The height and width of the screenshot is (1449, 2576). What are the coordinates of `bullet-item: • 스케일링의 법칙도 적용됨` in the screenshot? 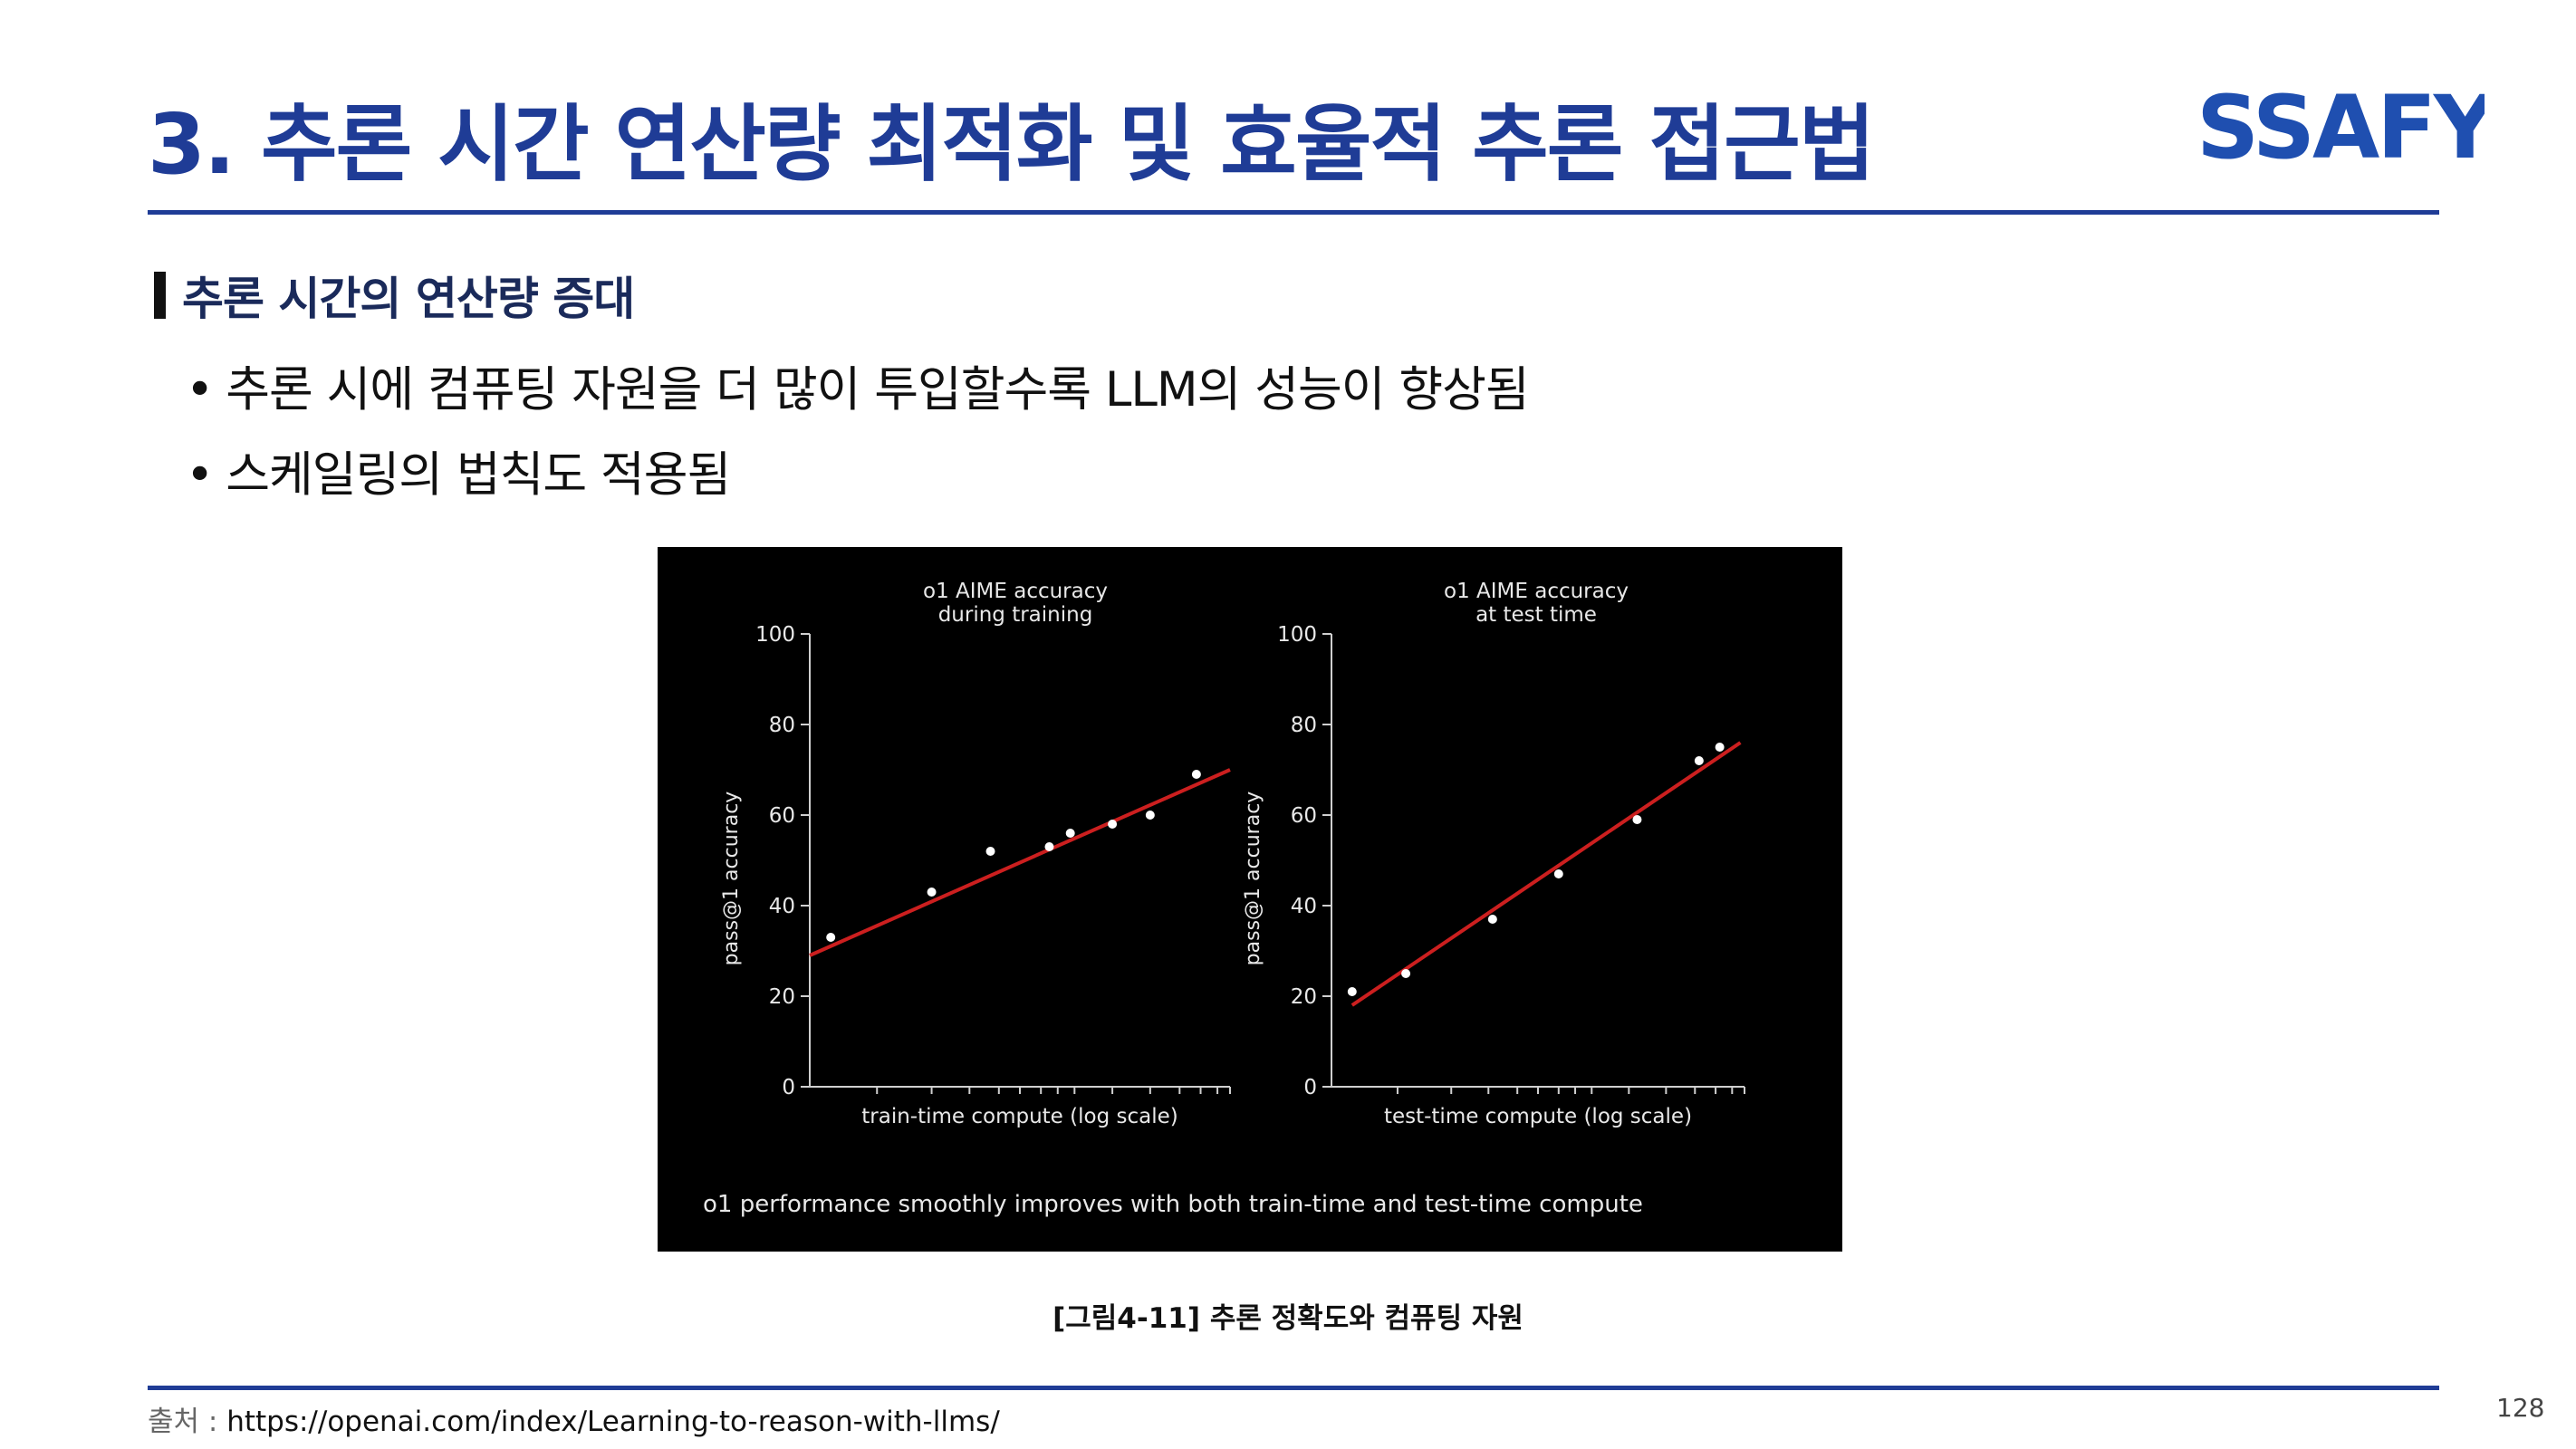 It's located at (458, 471).